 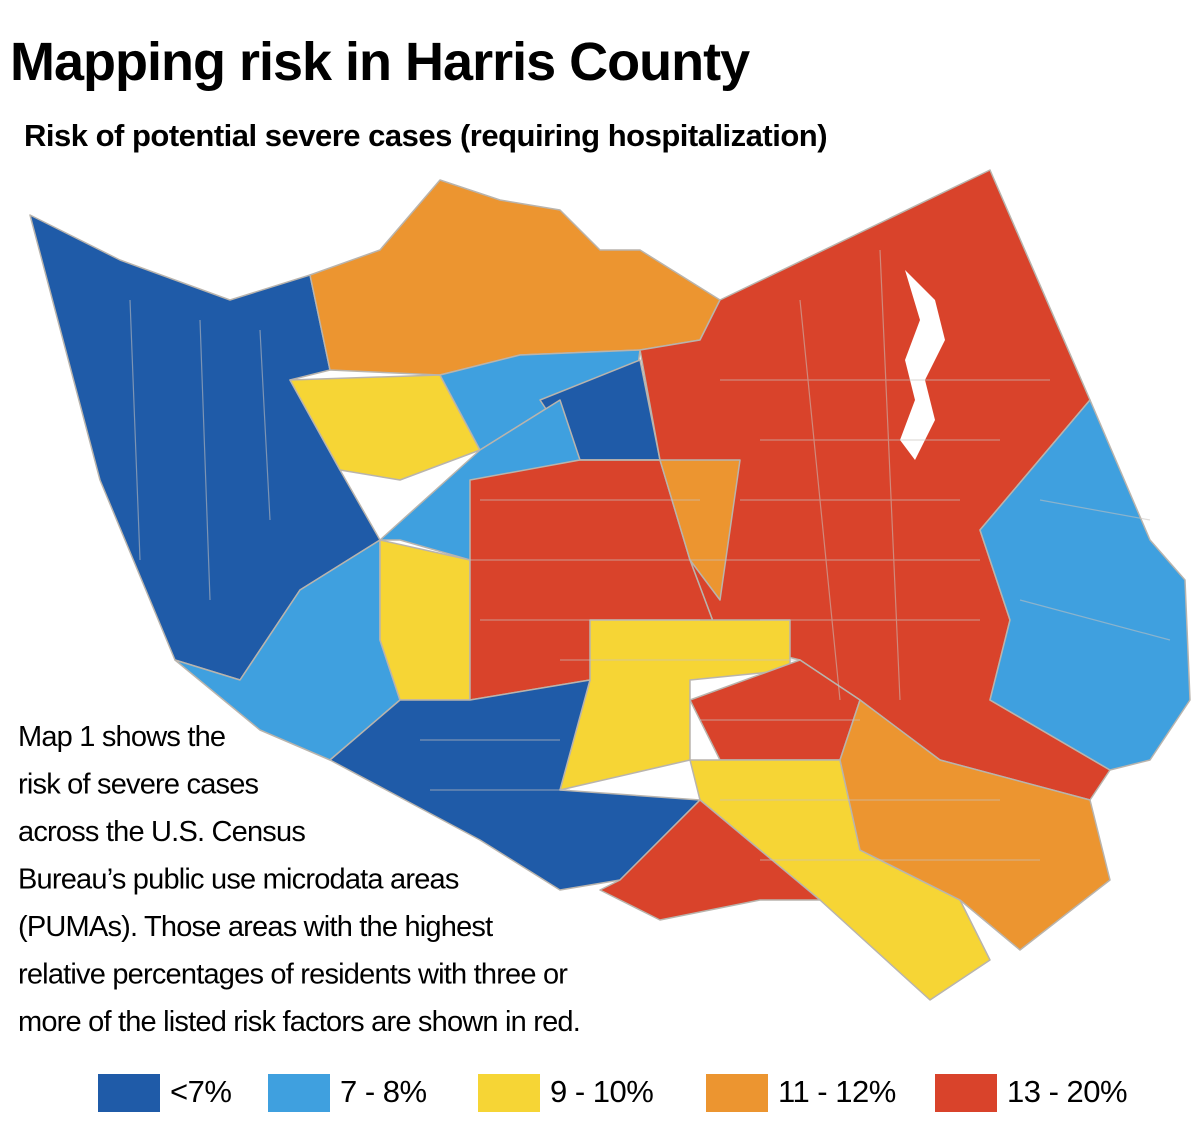 What do you see at coordinates (837, 1091) in the screenshot?
I see `legend-label: 11 - 12%` at bounding box center [837, 1091].